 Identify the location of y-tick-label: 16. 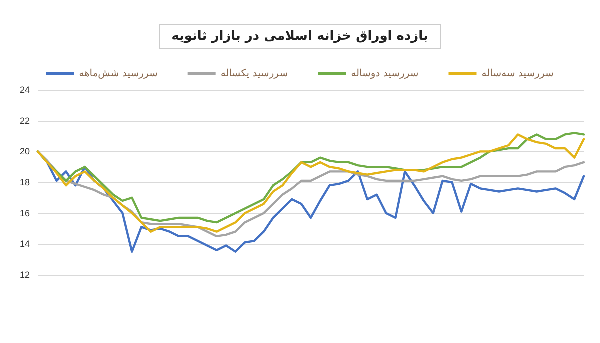
(25, 213).